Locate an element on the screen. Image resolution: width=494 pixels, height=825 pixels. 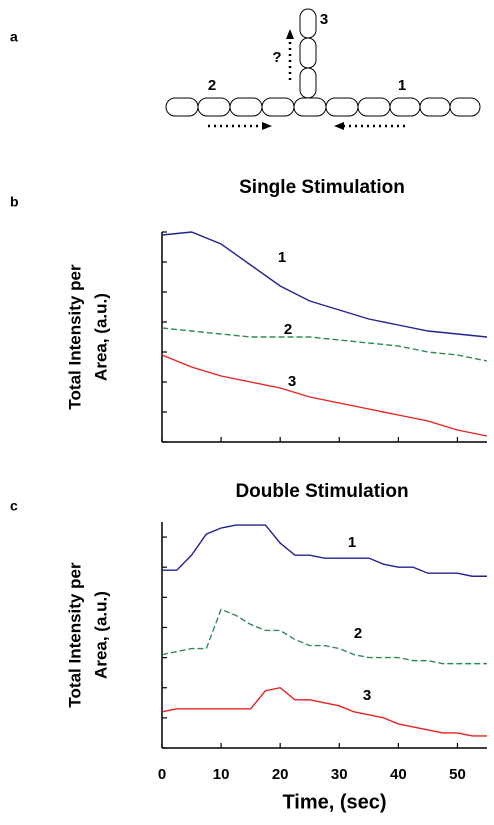
chart-title: Single Stimulation is located at coordinates (322, 187).